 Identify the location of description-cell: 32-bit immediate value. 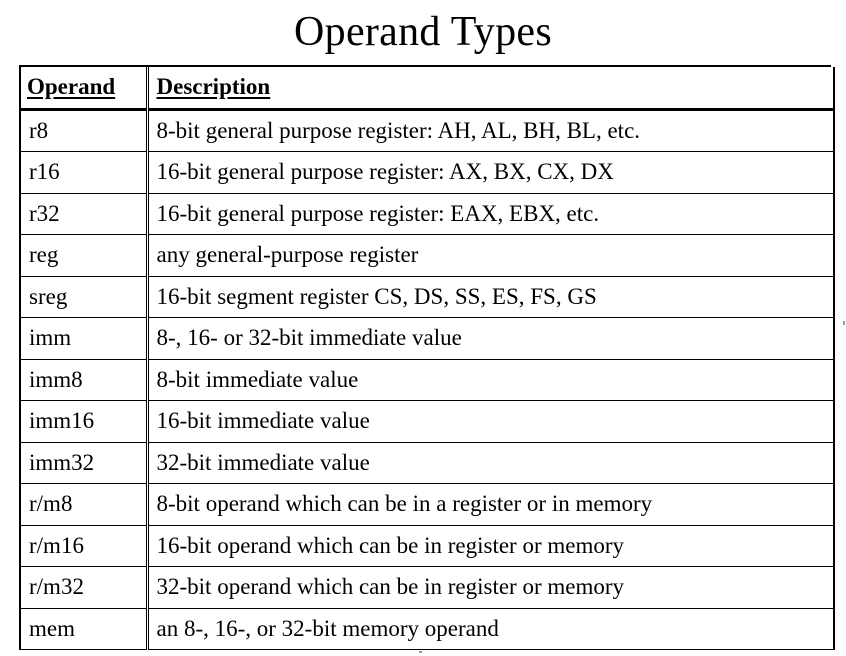
(490, 462).